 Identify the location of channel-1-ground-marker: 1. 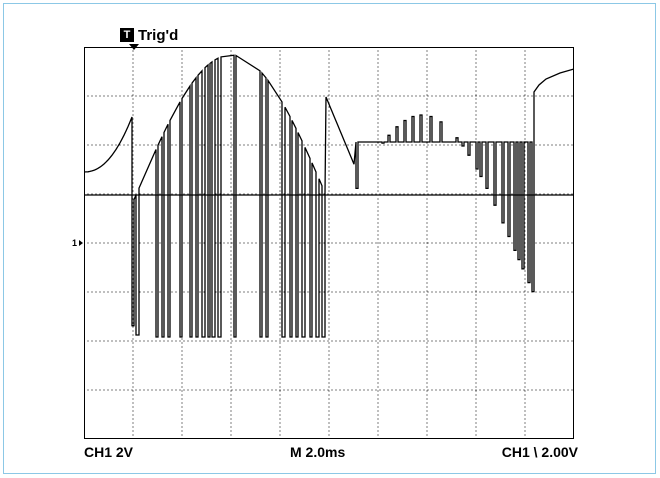
(78, 243).